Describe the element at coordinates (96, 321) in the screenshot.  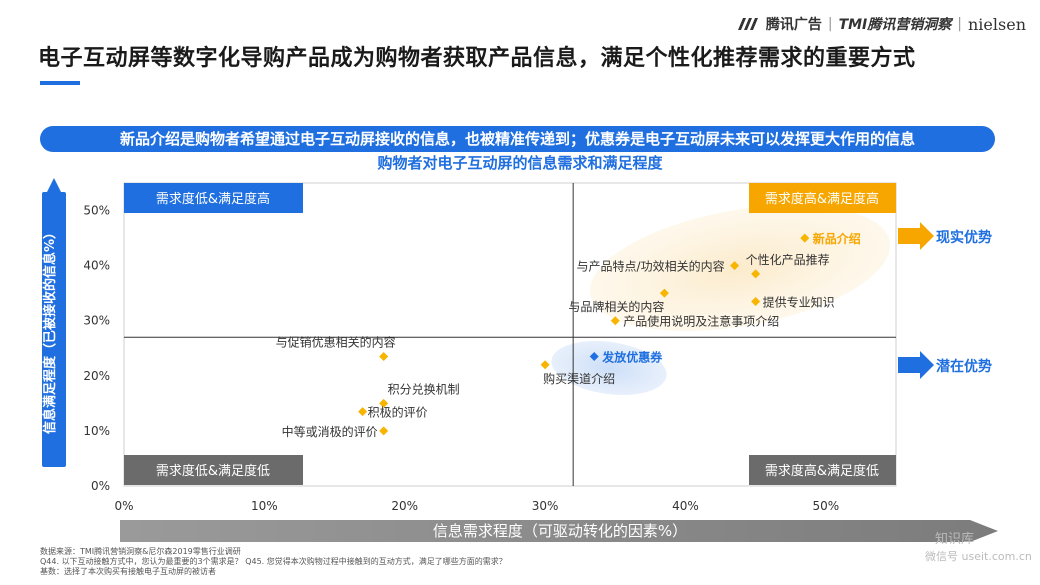
I see `y-tick-label: 30%` at that location.